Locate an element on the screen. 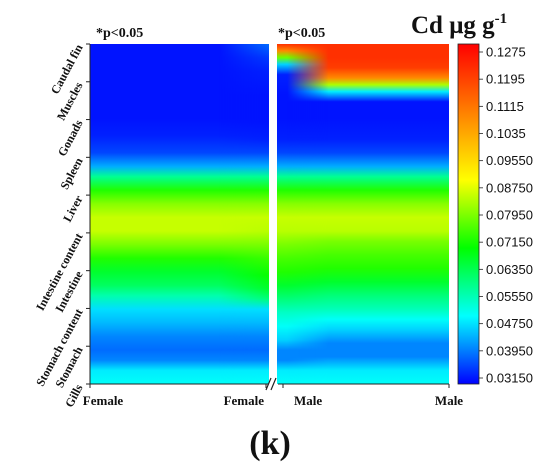 This screenshot has height=471, width=550. significance-label-female: *p<0.05 is located at coordinates (119, 33).